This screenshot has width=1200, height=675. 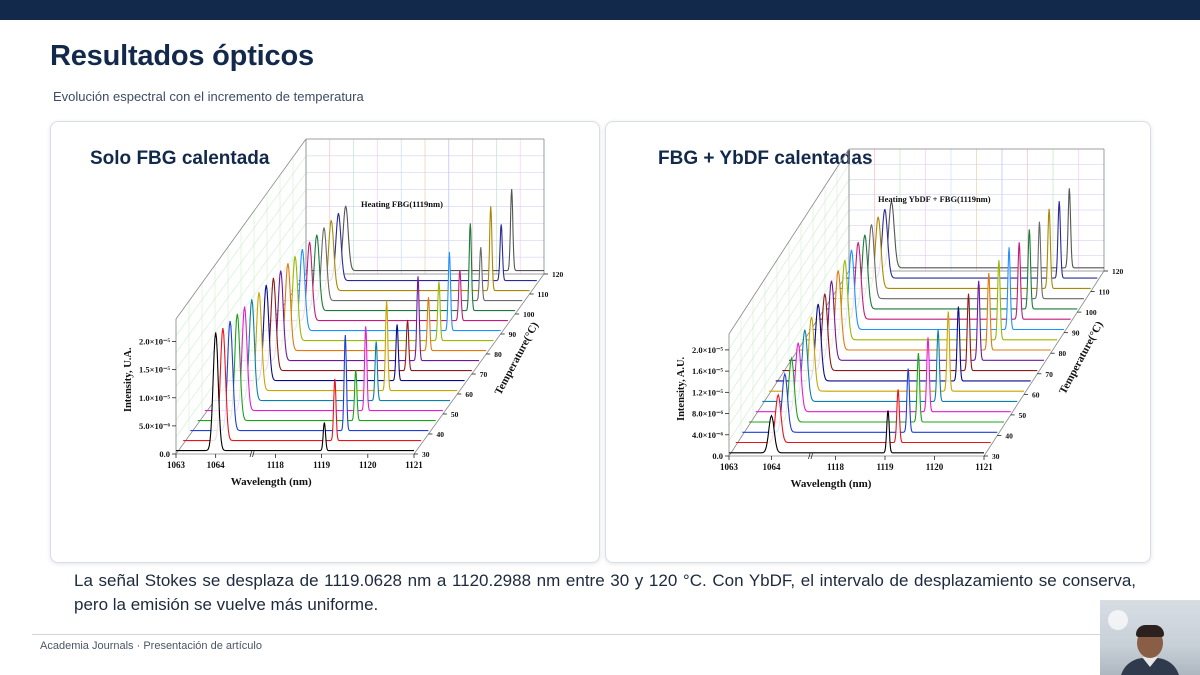 What do you see at coordinates (128, 379) in the screenshot?
I see `y-axis-label: Intensity, U.A.` at bounding box center [128, 379].